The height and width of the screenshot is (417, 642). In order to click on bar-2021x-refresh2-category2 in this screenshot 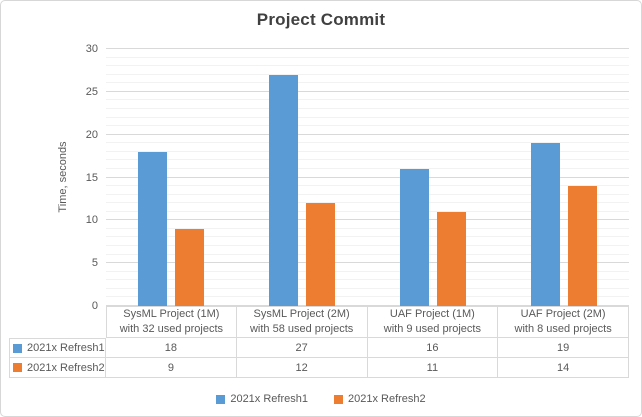, I will do `click(321, 254)`.